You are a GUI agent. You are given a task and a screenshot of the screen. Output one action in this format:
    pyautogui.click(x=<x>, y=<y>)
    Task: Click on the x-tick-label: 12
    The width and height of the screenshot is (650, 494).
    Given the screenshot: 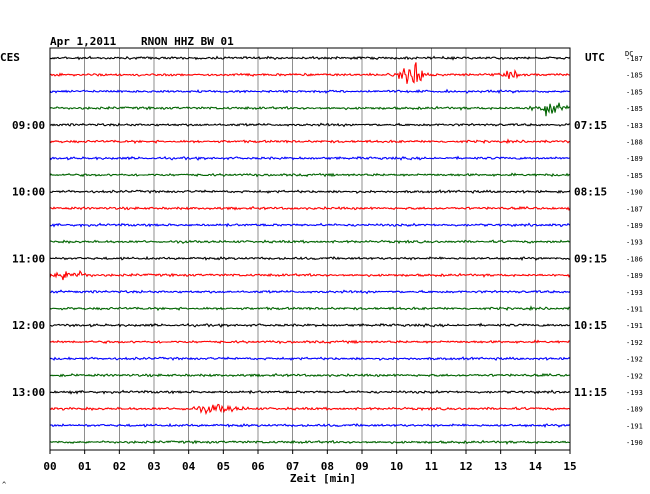 What is the action you would take?
    pyautogui.click(x=465, y=466)
    